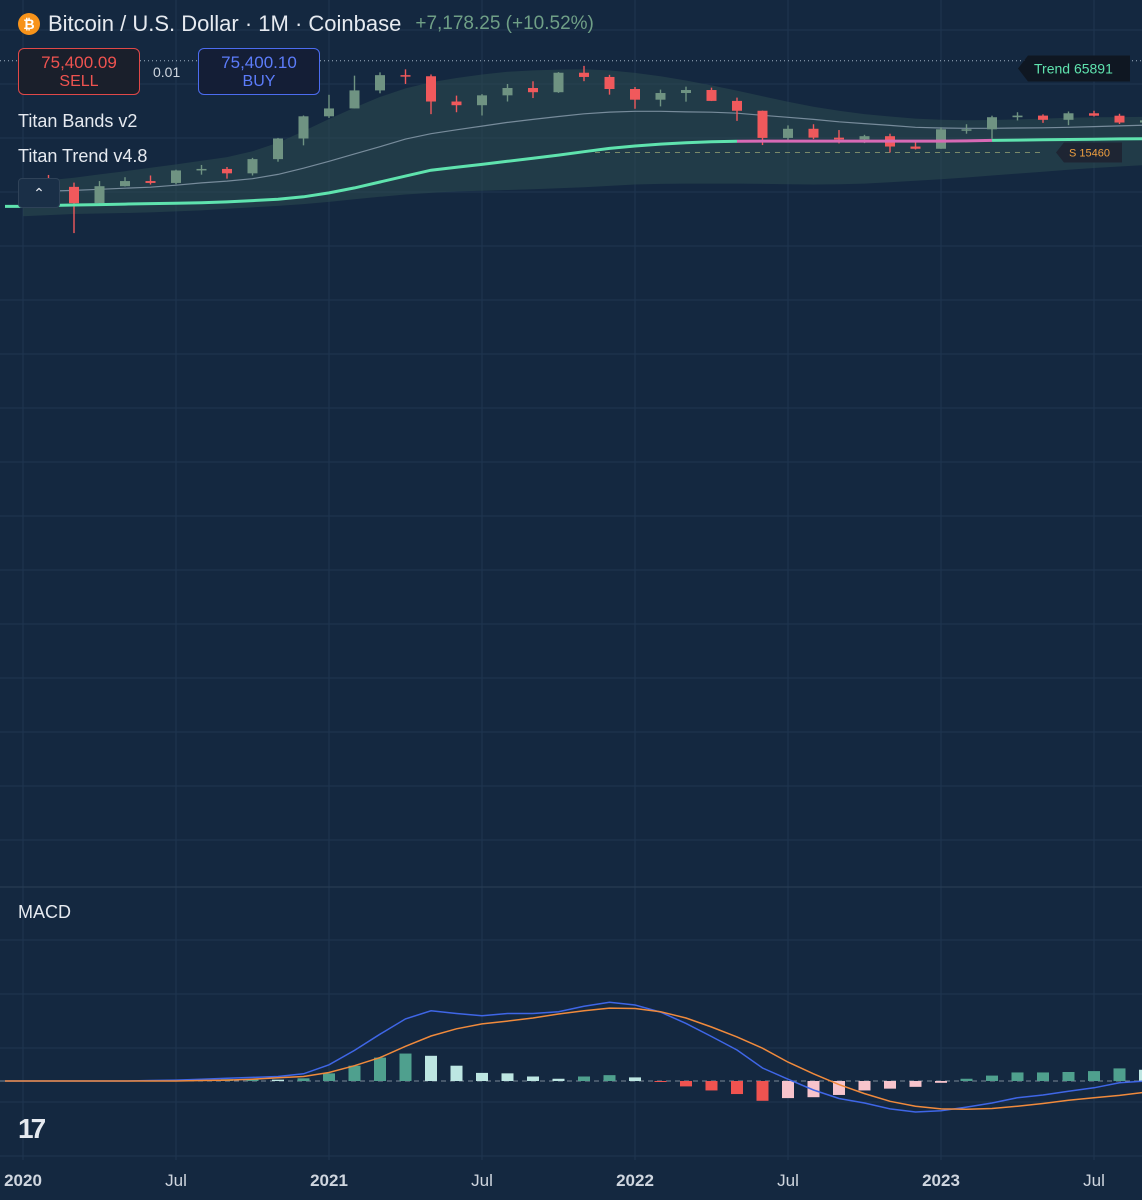 The height and width of the screenshot is (1200, 1142). I want to click on indicator-titan-trend: Titan Trend v4.8, so click(83, 156).